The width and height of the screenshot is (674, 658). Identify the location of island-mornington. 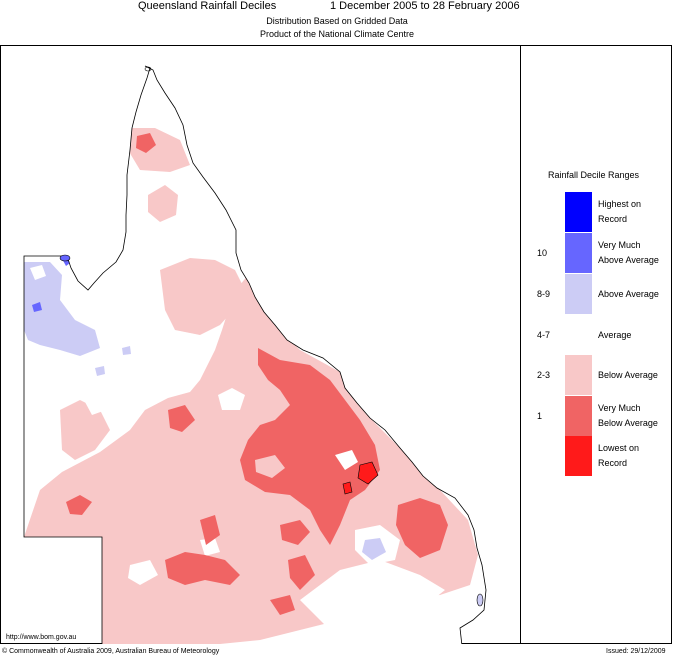
(65, 258).